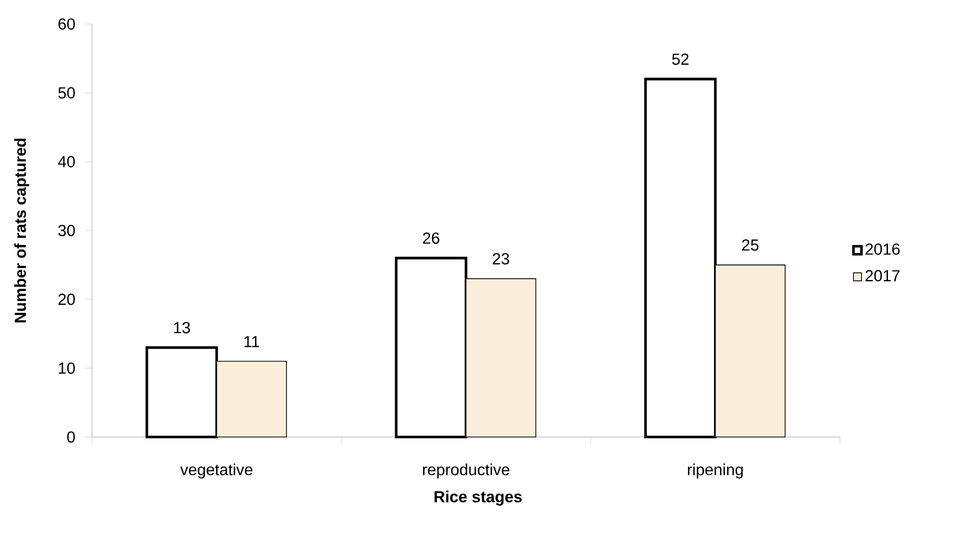 The height and width of the screenshot is (539, 954). I want to click on data-label: 23, so click(501, 258).